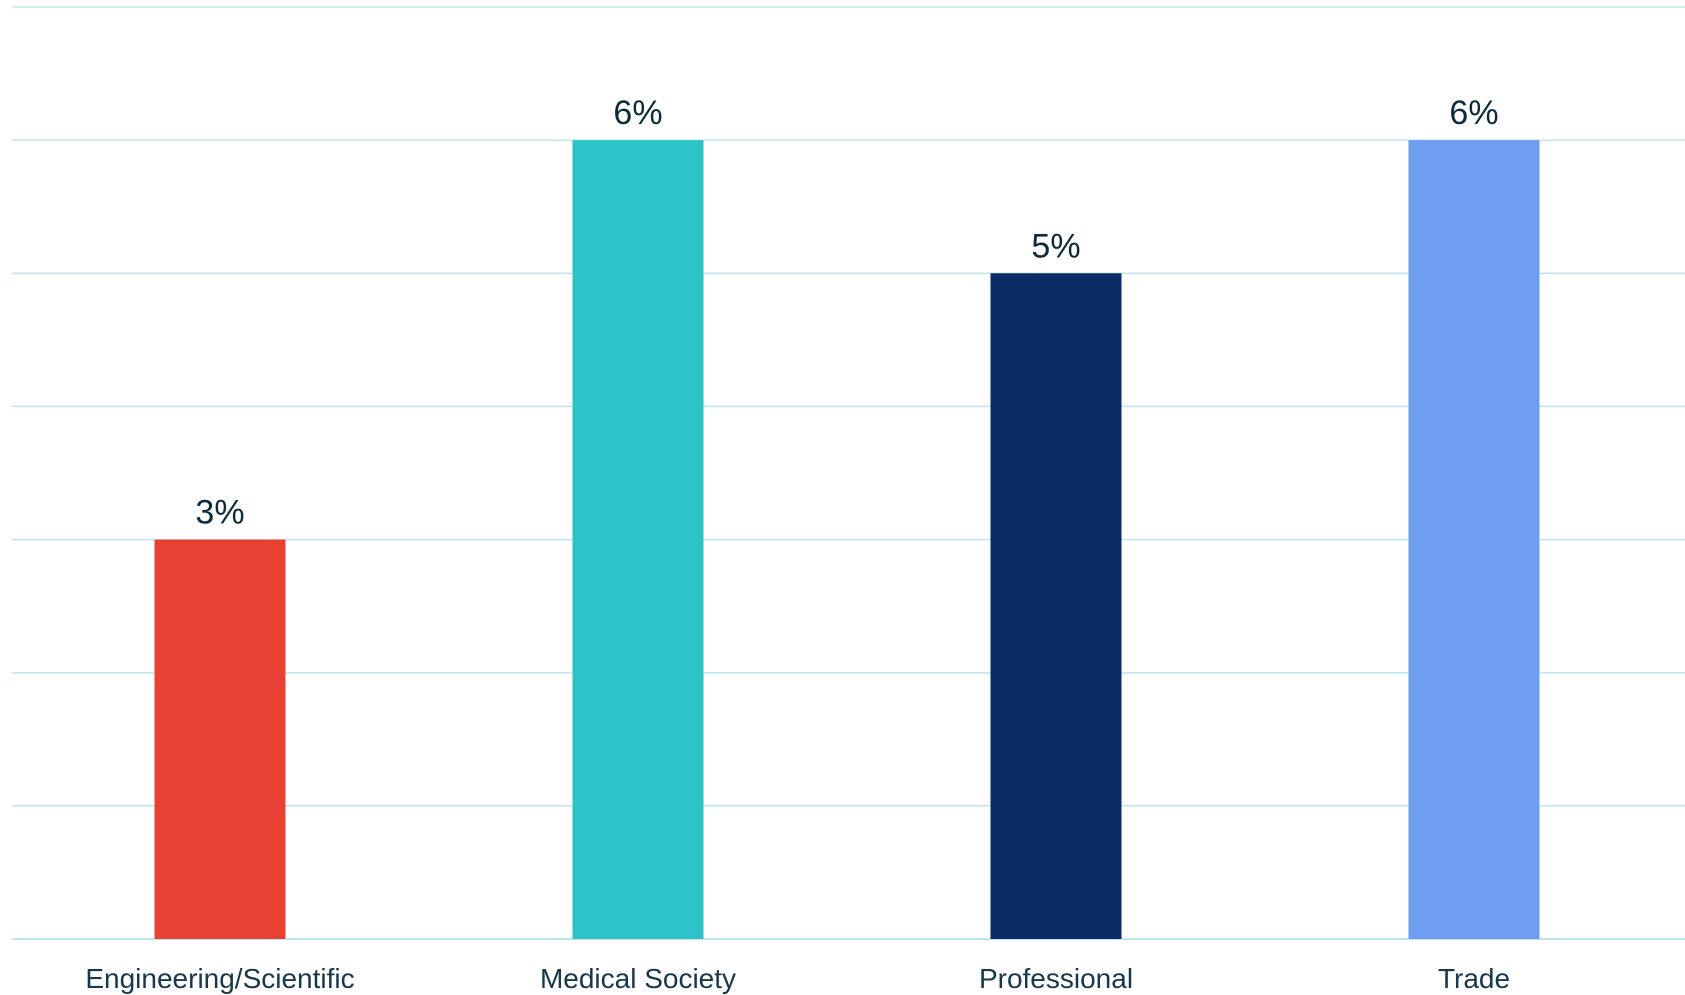 The width and height of the screenshot is (1685, 995). Describe the element at coordinates (220, 739) in the screenshot. I see `bar-engineering-scientific` at that location.